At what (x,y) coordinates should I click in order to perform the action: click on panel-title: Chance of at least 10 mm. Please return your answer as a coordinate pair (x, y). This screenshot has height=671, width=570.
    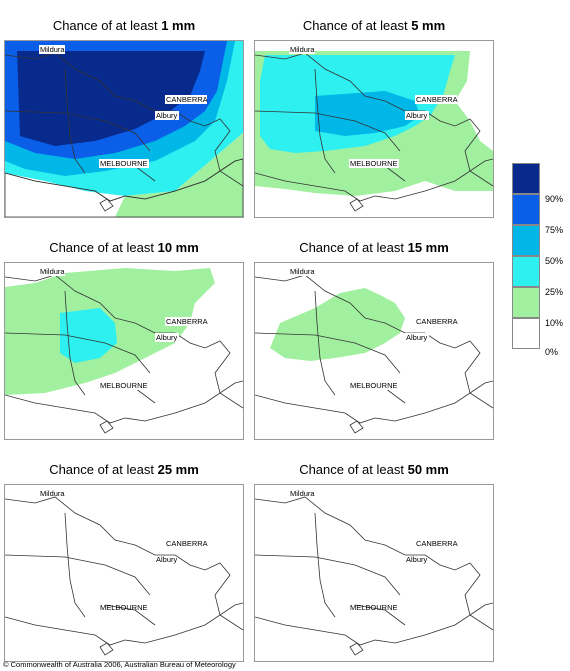
    Looking at the image, I should click on (124, 247).